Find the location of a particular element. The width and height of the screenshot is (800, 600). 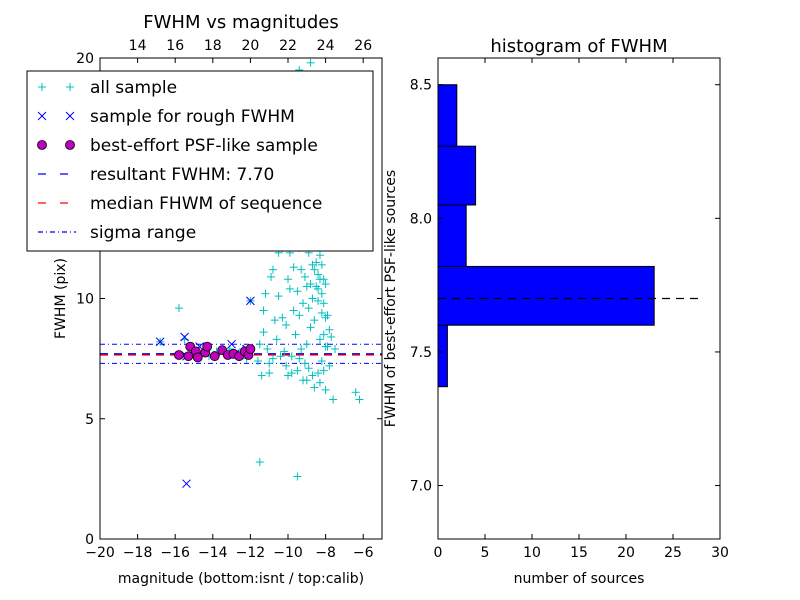

legend-label: sample for rough FWHM is located at coordinates (192, 117).